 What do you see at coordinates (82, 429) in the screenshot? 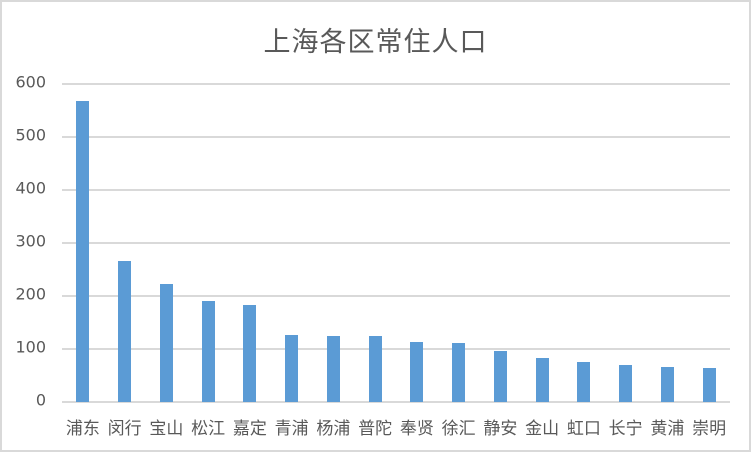
I see `x-tick-label: 浦东` at bounding box center [82, 429].